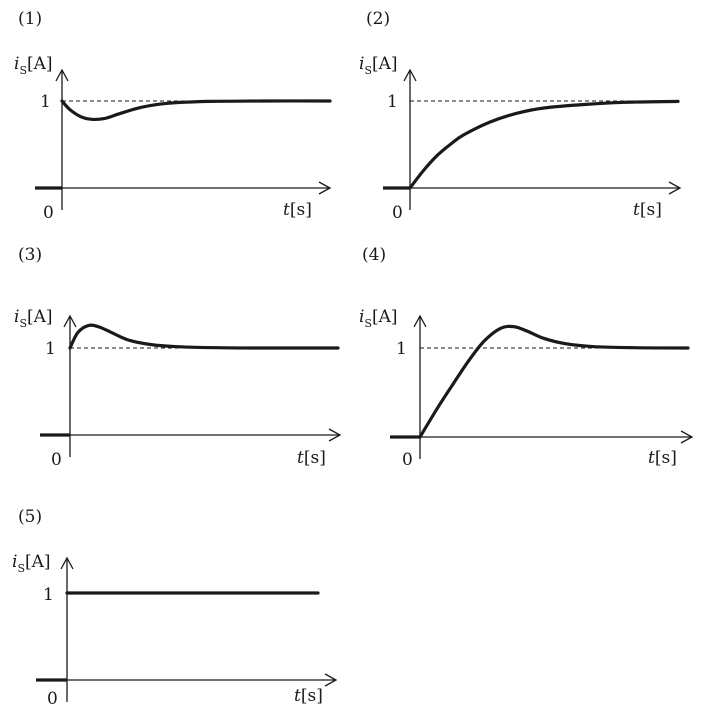  I want to click on graph-panel: (3) iS[A] t[s] 0 1, so click(178, 357).